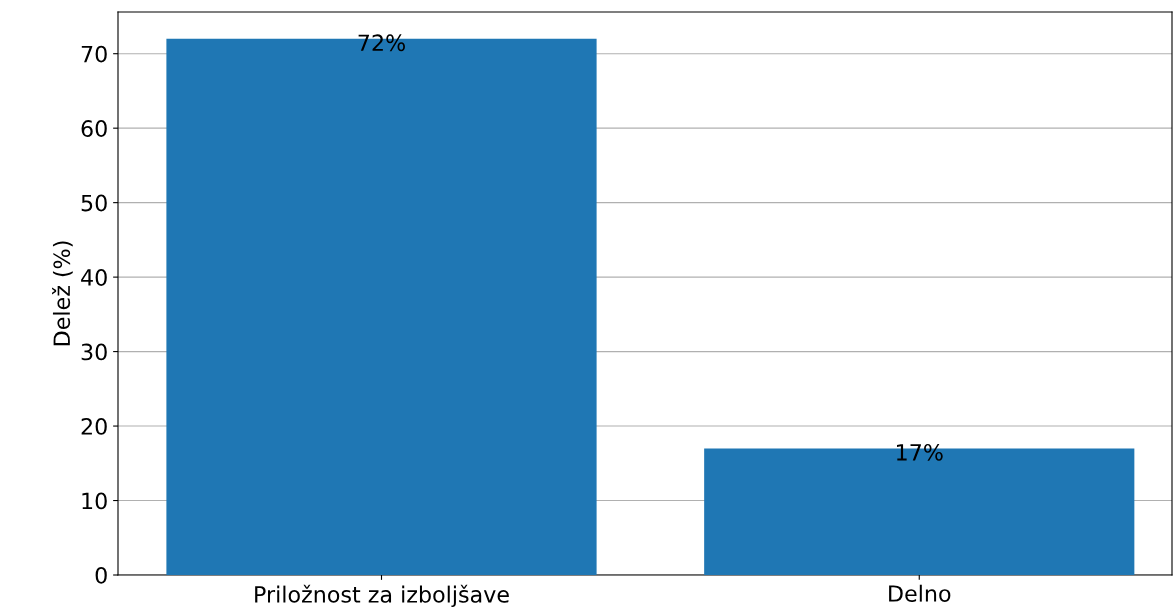 Image resolution: width=1176 pixels, height=614 pixels. What do you see at coordinates (94, 277) in the screenshot?
I see `y-tick-label: 40` at bounding box center [94, 277].